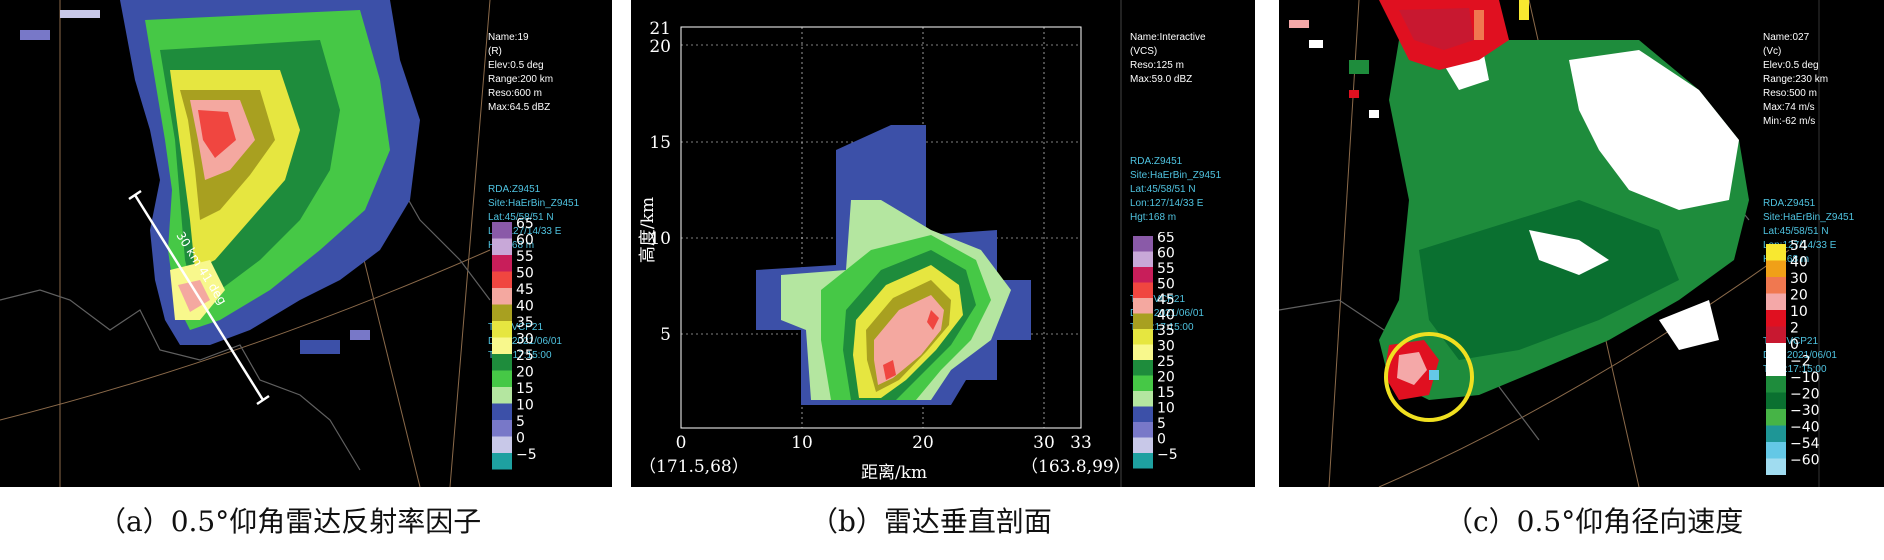 This screenshot has width=1884, height=560. Describe the element at coordinates (525, 257) in the screenshot. I see `legend-label: 55` at that location.